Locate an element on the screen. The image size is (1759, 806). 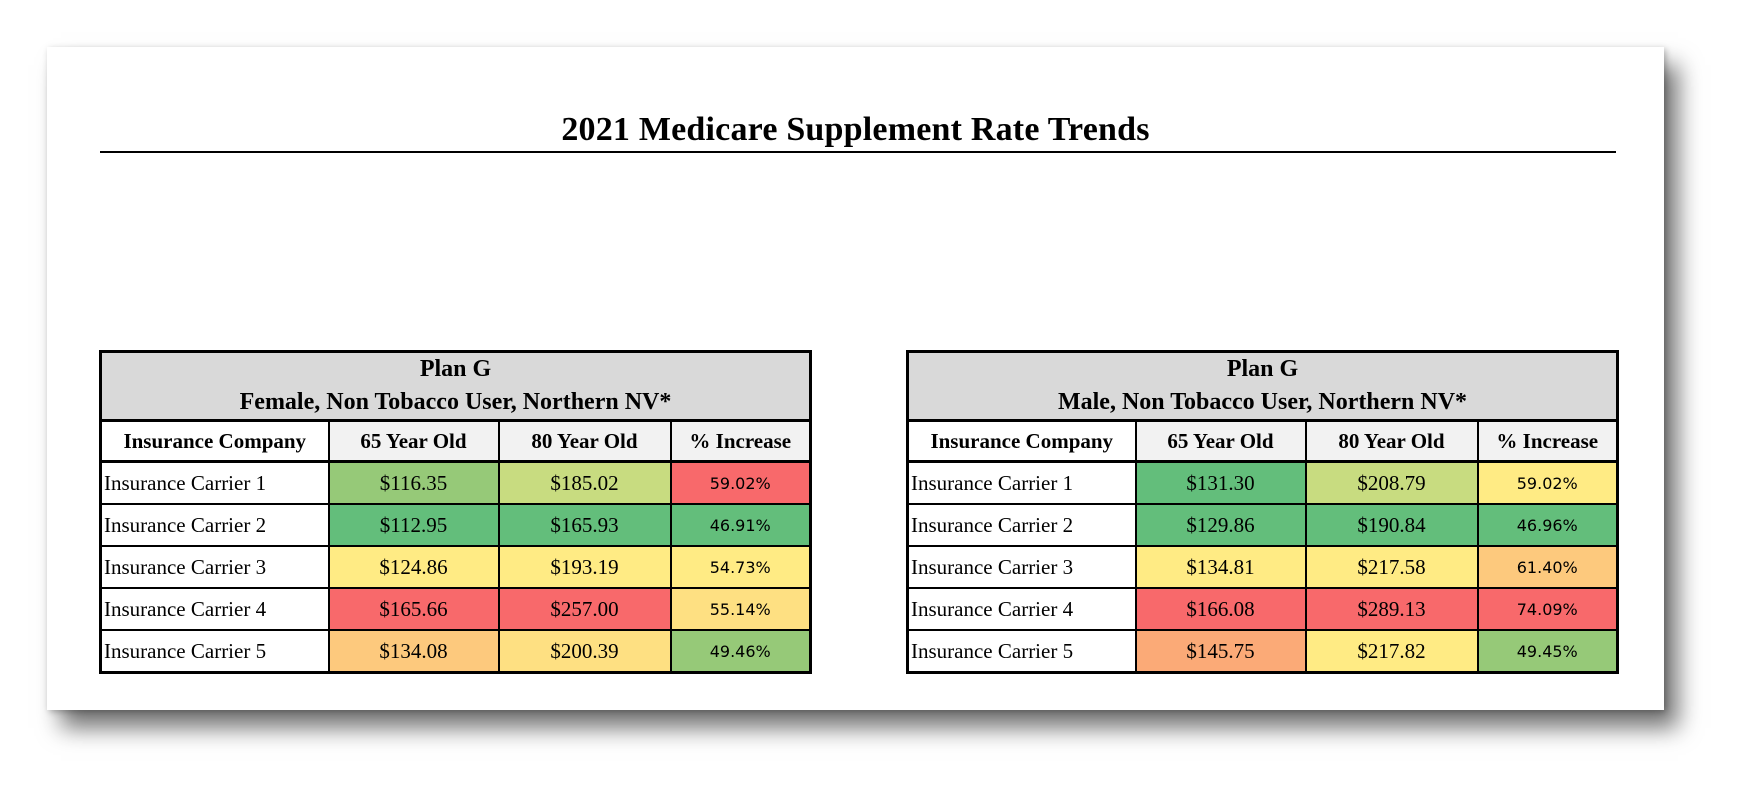
percent-increase: 46.96% is located at coordinates (1547, 525).